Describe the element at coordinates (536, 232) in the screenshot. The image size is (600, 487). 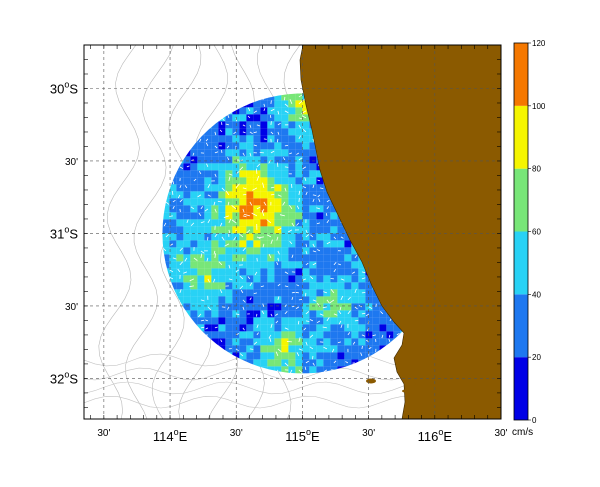
I see `colorbar-tick-label: 60` at that location.